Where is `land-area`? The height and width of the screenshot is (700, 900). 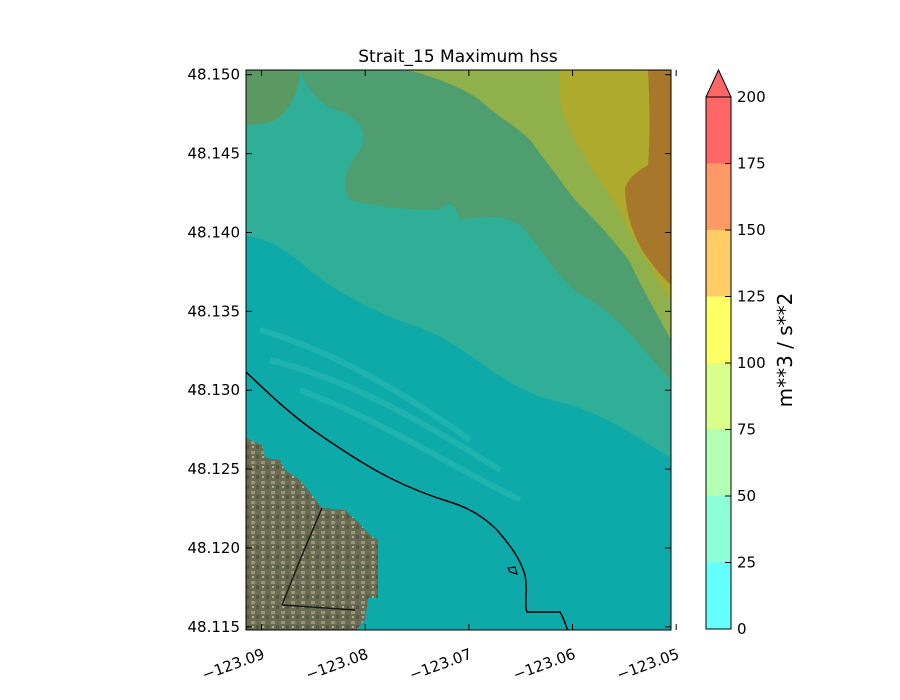
land-area is located at coordinates (312, 534).